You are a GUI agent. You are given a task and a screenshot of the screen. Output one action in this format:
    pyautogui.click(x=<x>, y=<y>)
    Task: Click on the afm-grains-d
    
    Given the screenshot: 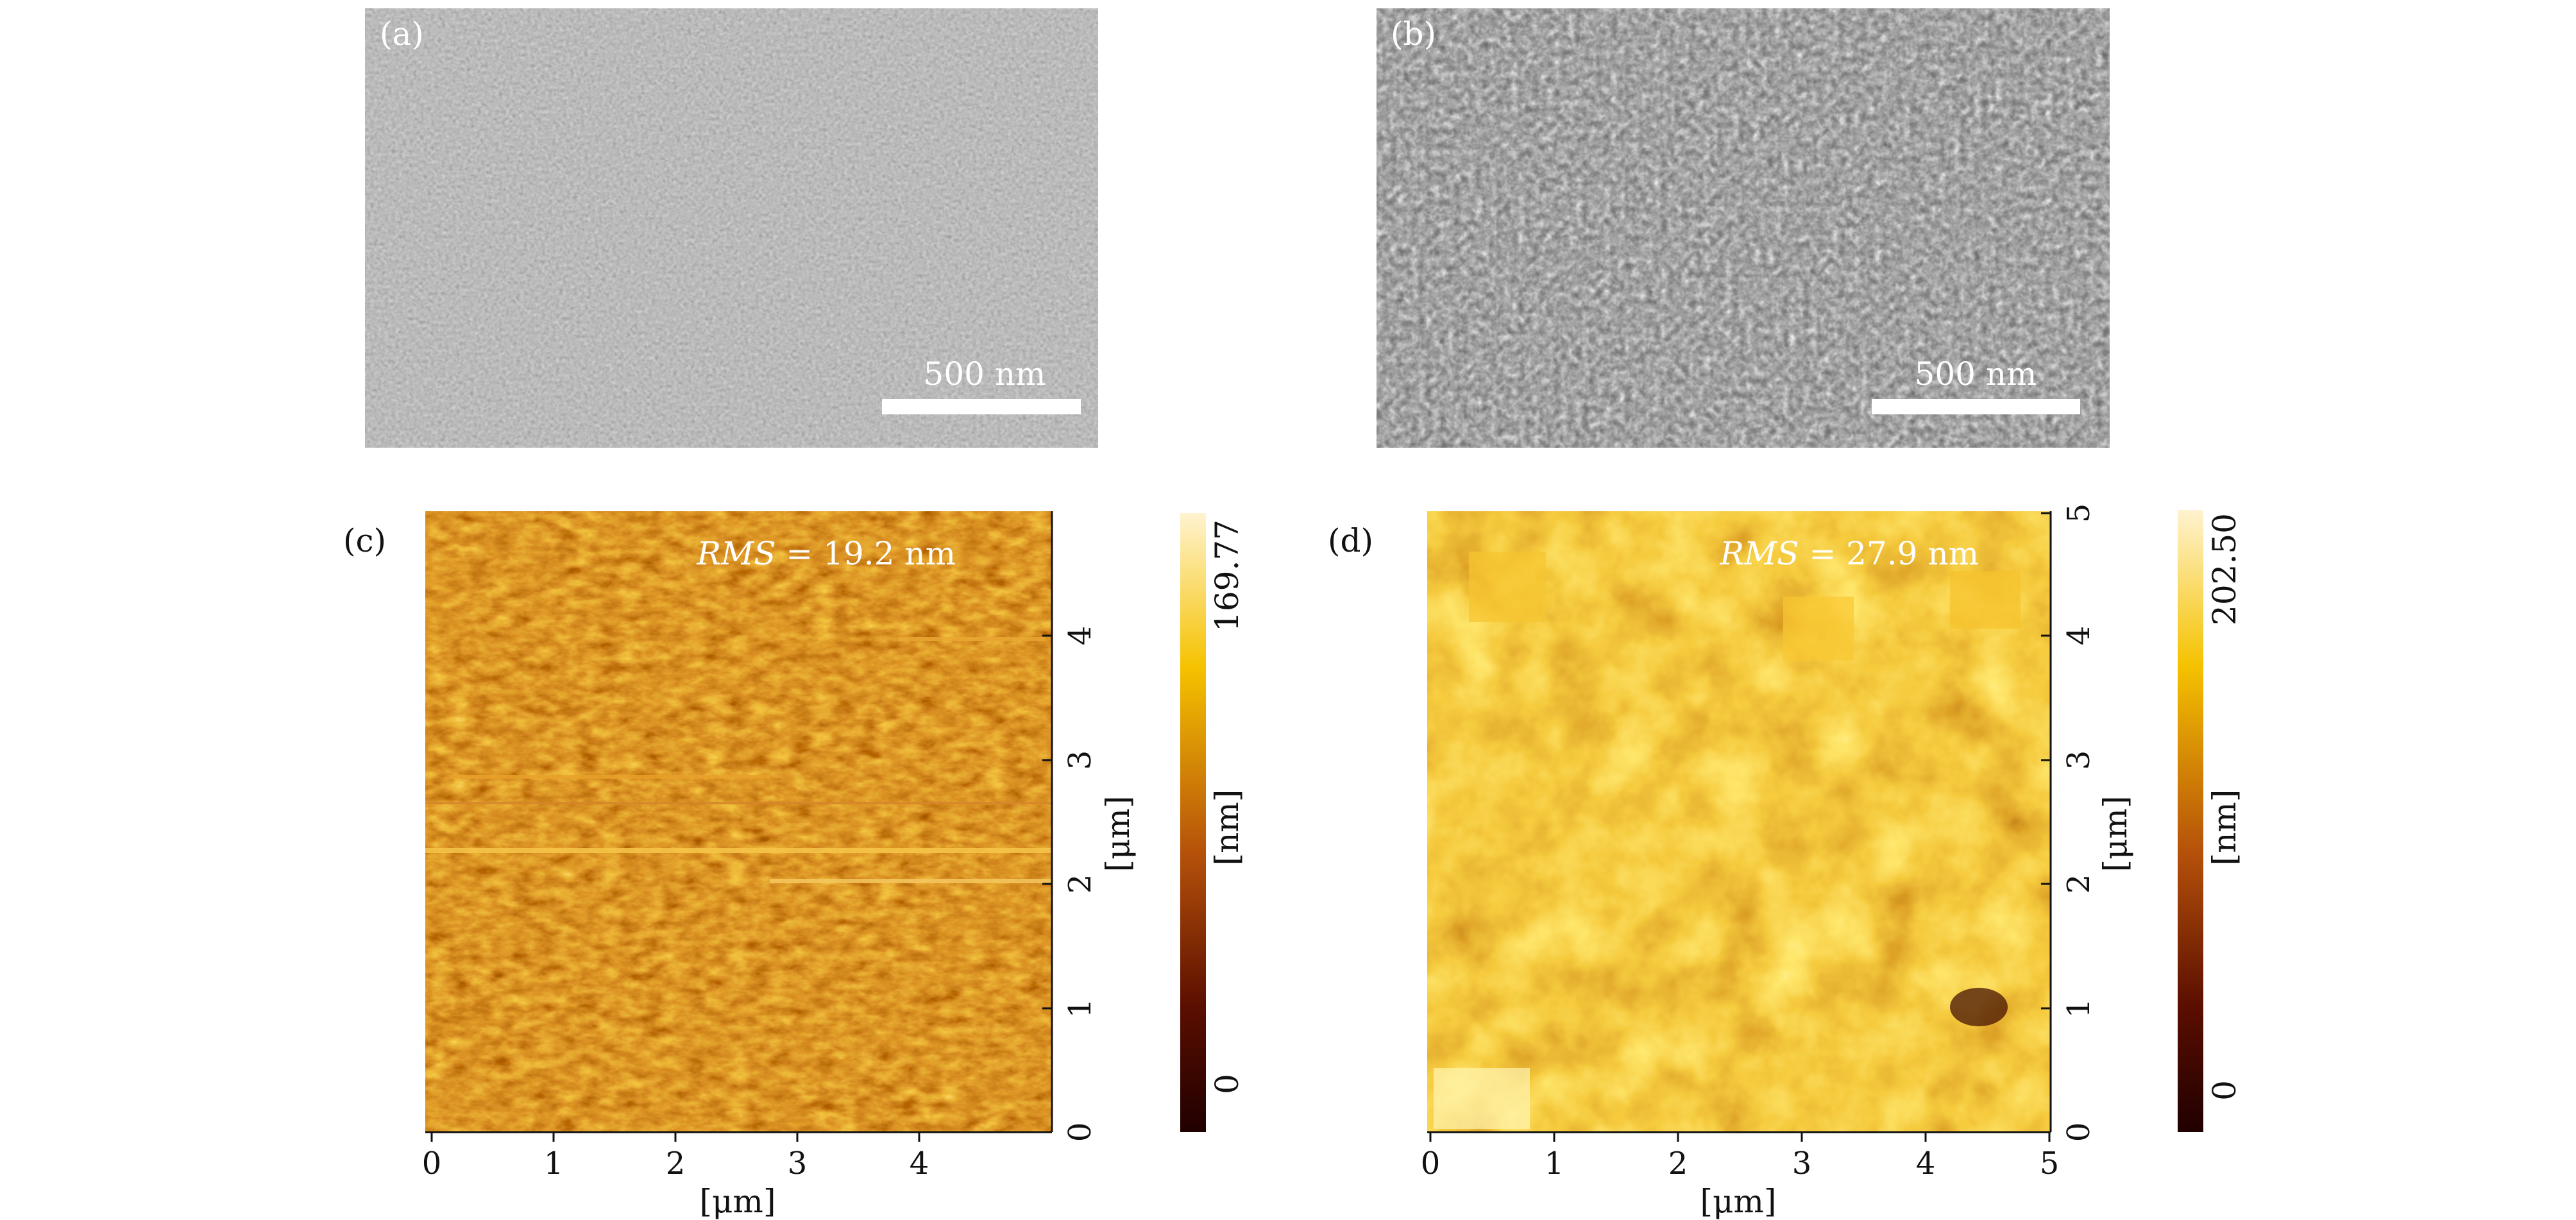 What is the action you would take?
    pyautogui.click(x=1727, y=840)
    